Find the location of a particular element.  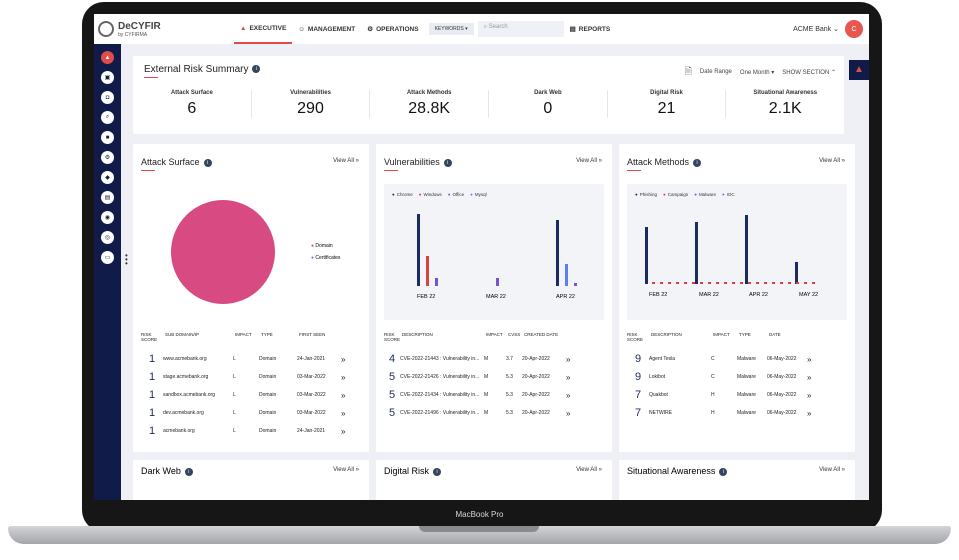

table-row: 1 acmebank.org L Domain 24-Jan-2021 » is located at coordinates (251, 431).